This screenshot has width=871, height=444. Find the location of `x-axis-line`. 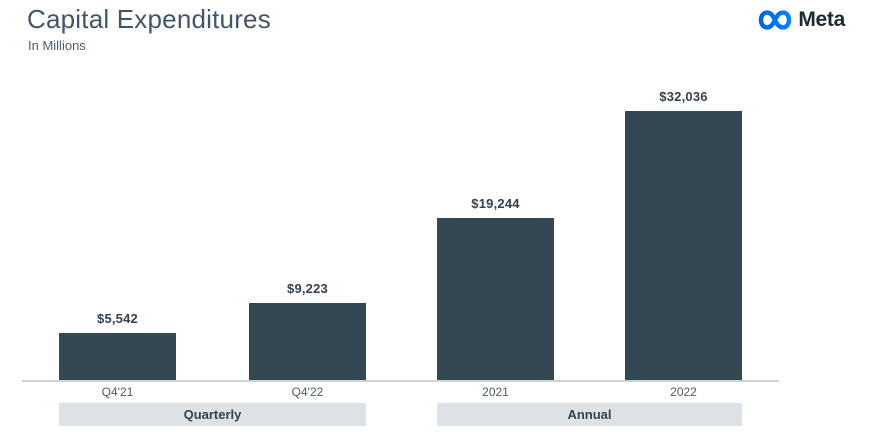

x-axis-line is located at coordinates (400, 381).